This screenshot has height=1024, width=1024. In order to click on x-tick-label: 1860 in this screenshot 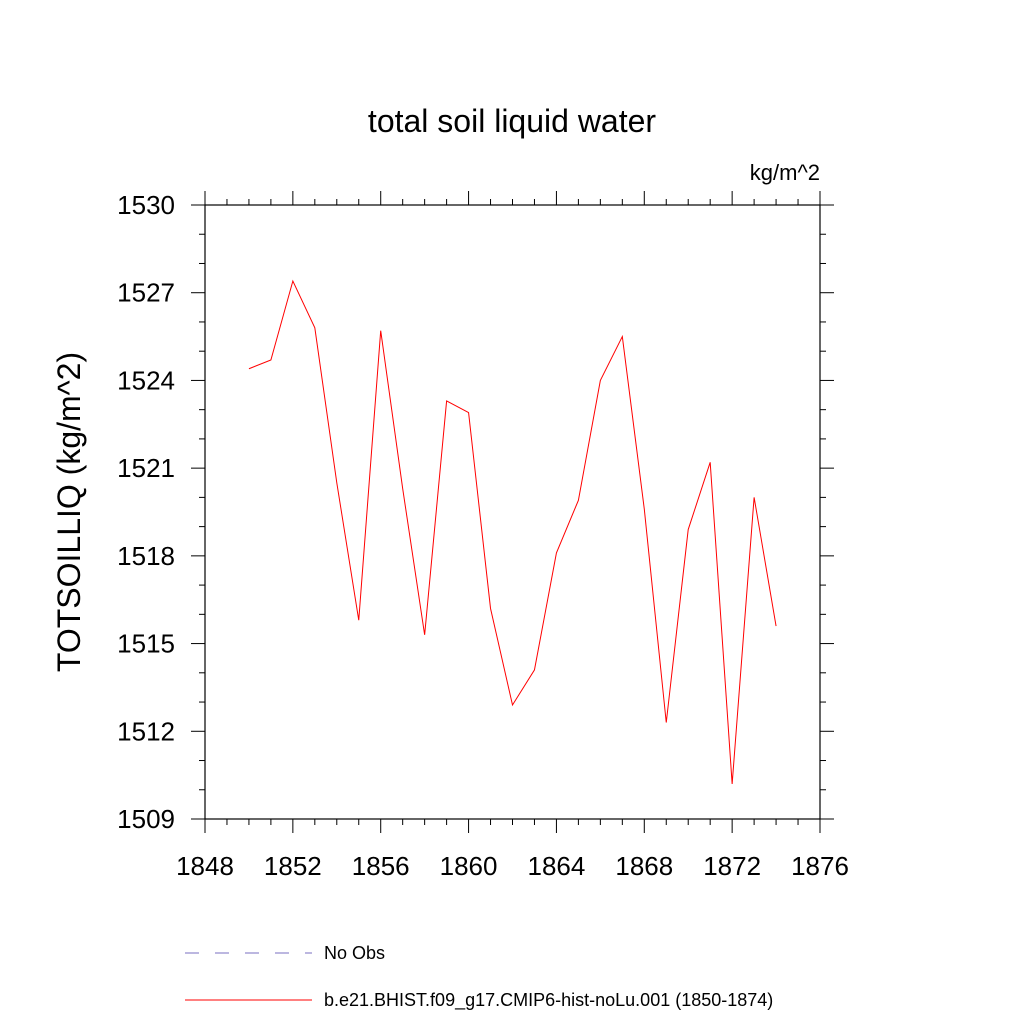, I will do `click(469, 866)`.